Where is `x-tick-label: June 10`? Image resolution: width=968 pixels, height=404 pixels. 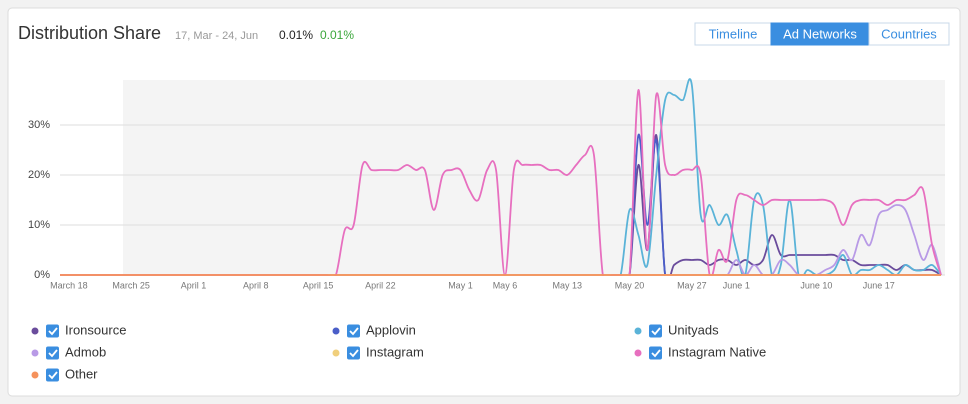 x-tick-label: June 10 is located at coordinates (816, 285).